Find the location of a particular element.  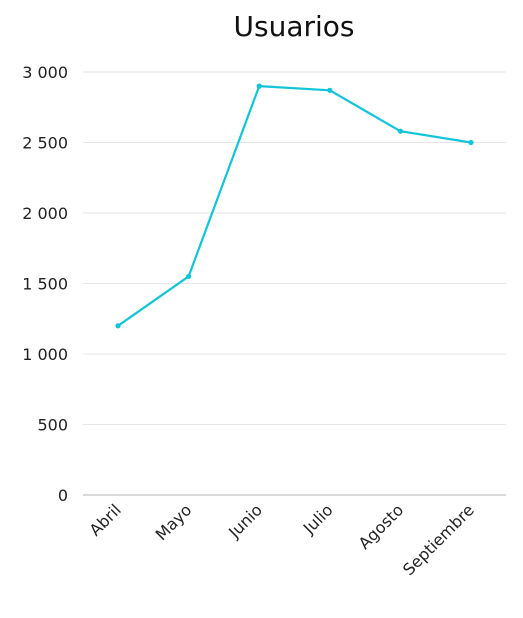

x-tick-label: Julio is located at coordinates (318, 519).